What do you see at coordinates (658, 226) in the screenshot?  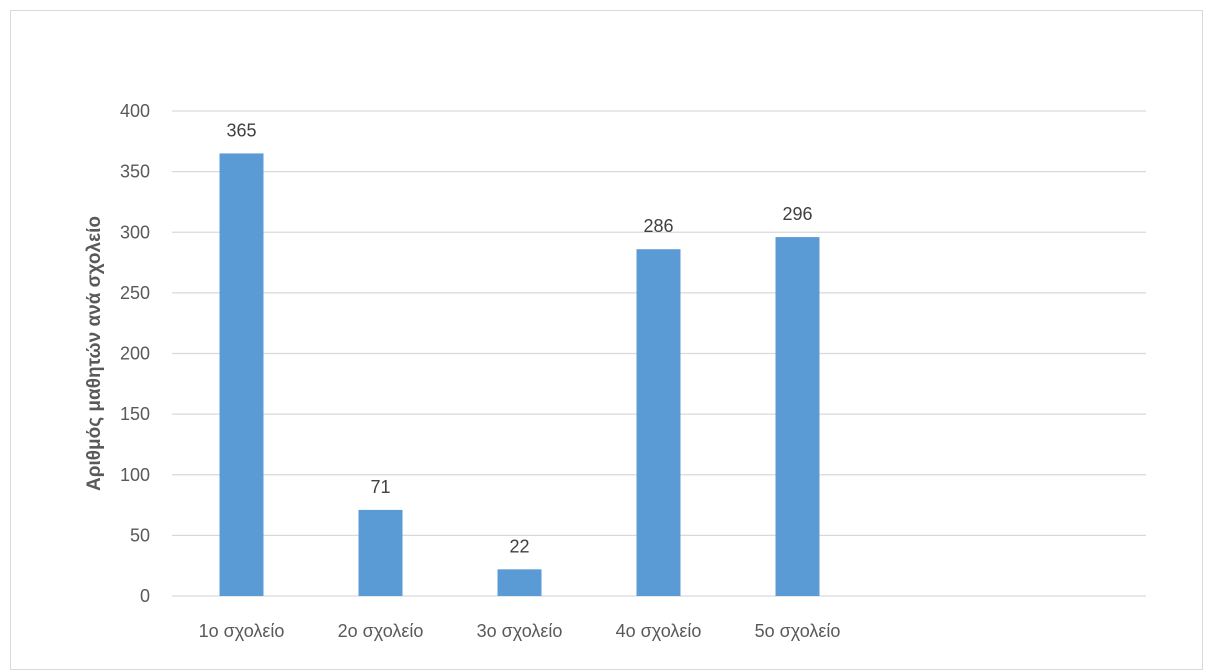 I see `data-label: 286` at bounding box center [658, 226].